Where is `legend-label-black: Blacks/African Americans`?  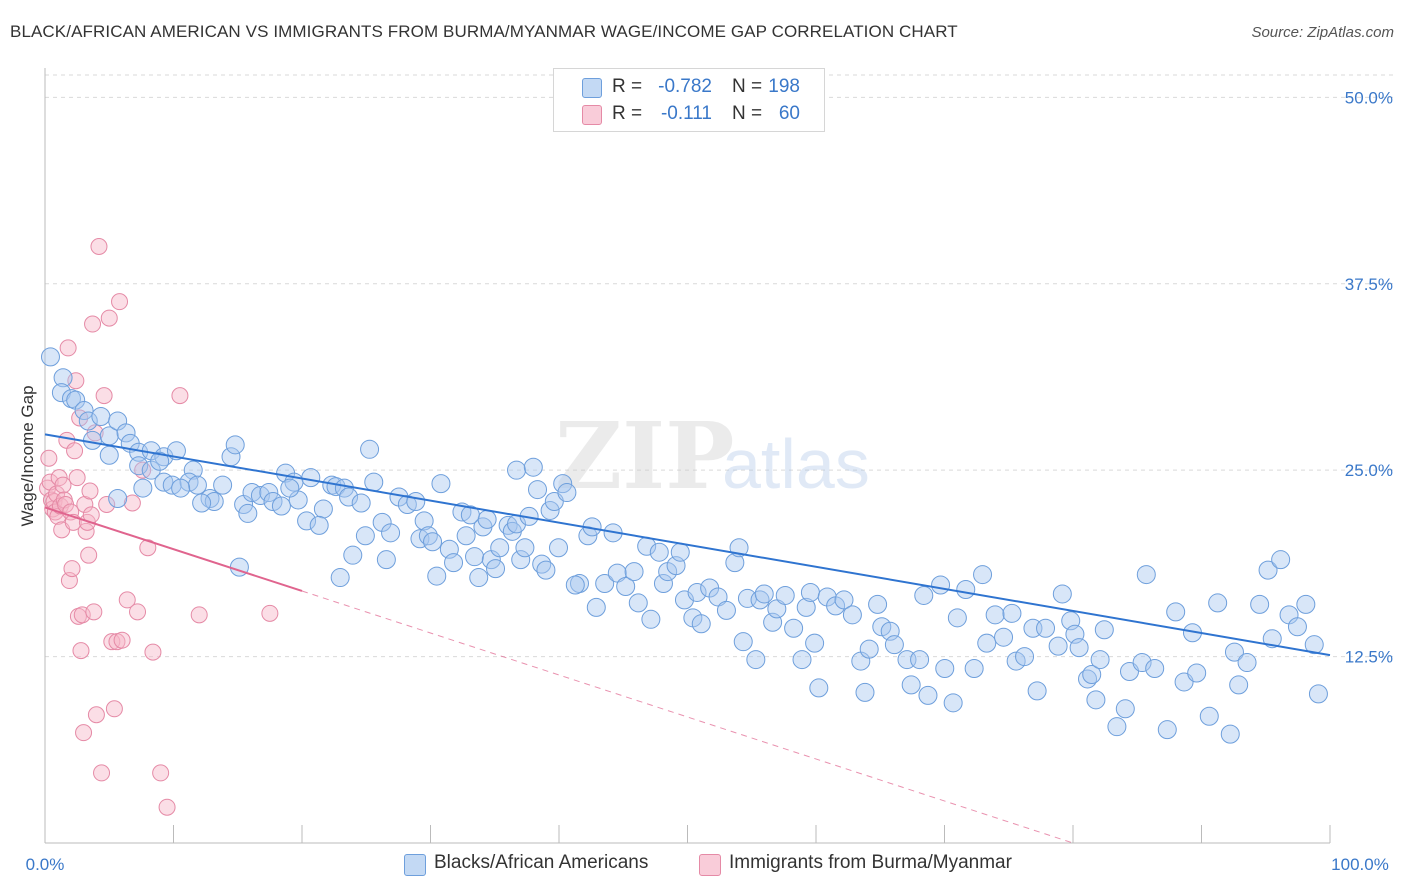 legend-label-black: Blacks/African Americans is located at coordinates (541, 862).